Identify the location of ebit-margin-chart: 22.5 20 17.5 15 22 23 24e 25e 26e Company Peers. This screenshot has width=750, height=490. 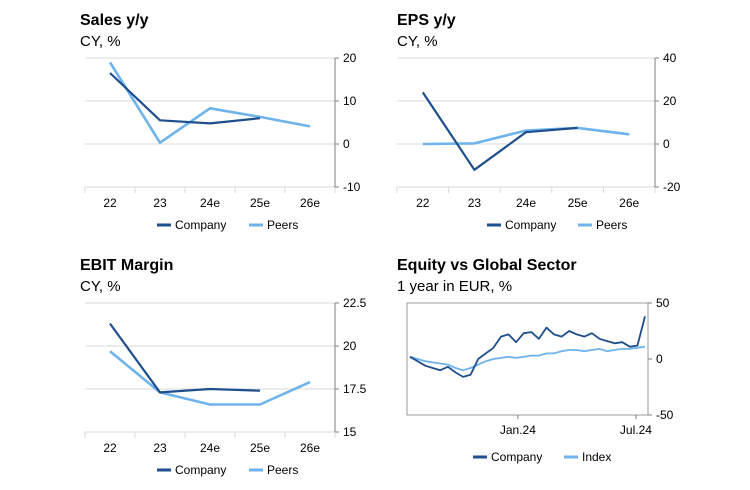
(225, 386).